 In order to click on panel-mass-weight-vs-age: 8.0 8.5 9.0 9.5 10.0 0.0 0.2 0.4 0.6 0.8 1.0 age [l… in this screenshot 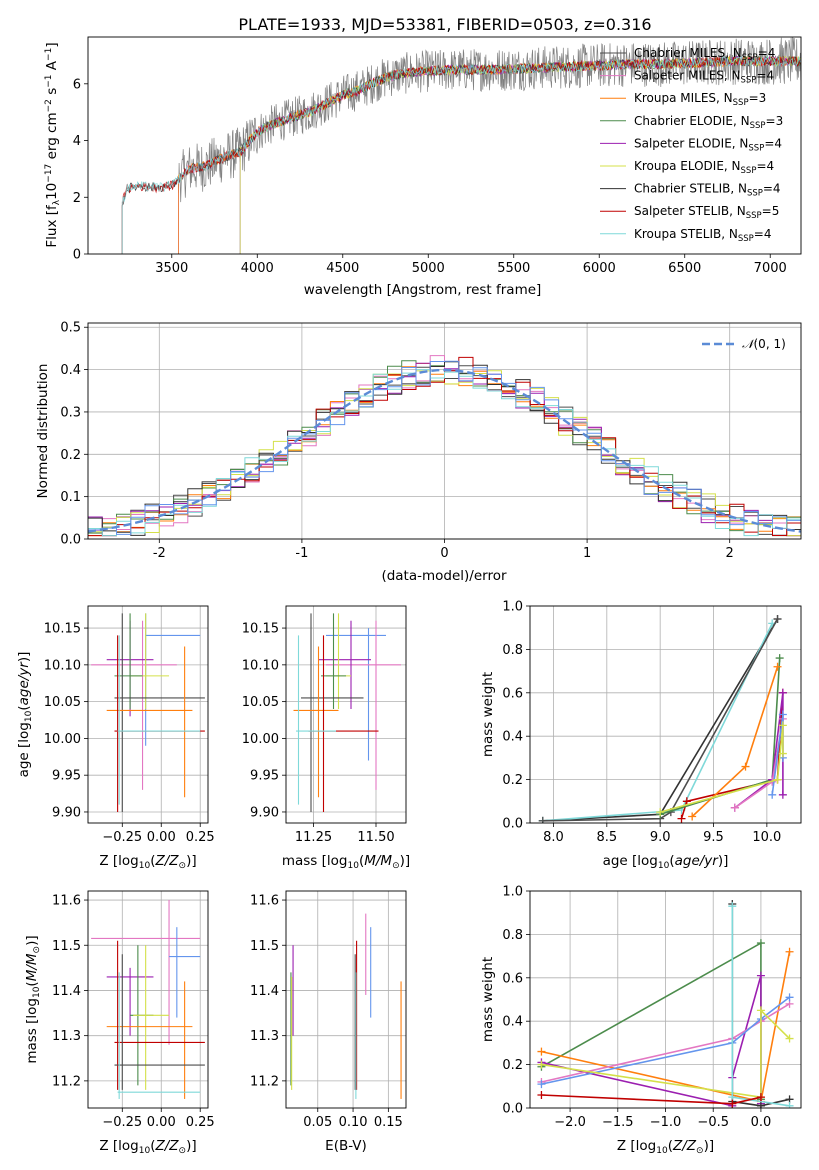, I will do `click(641, 735)`.